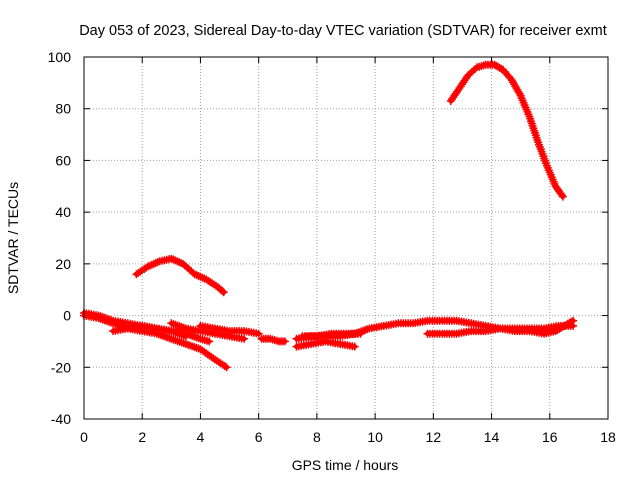  Describe the element at coordinates (60, 57) in the screenshot. I see `y-tick-label: 100` at that location.